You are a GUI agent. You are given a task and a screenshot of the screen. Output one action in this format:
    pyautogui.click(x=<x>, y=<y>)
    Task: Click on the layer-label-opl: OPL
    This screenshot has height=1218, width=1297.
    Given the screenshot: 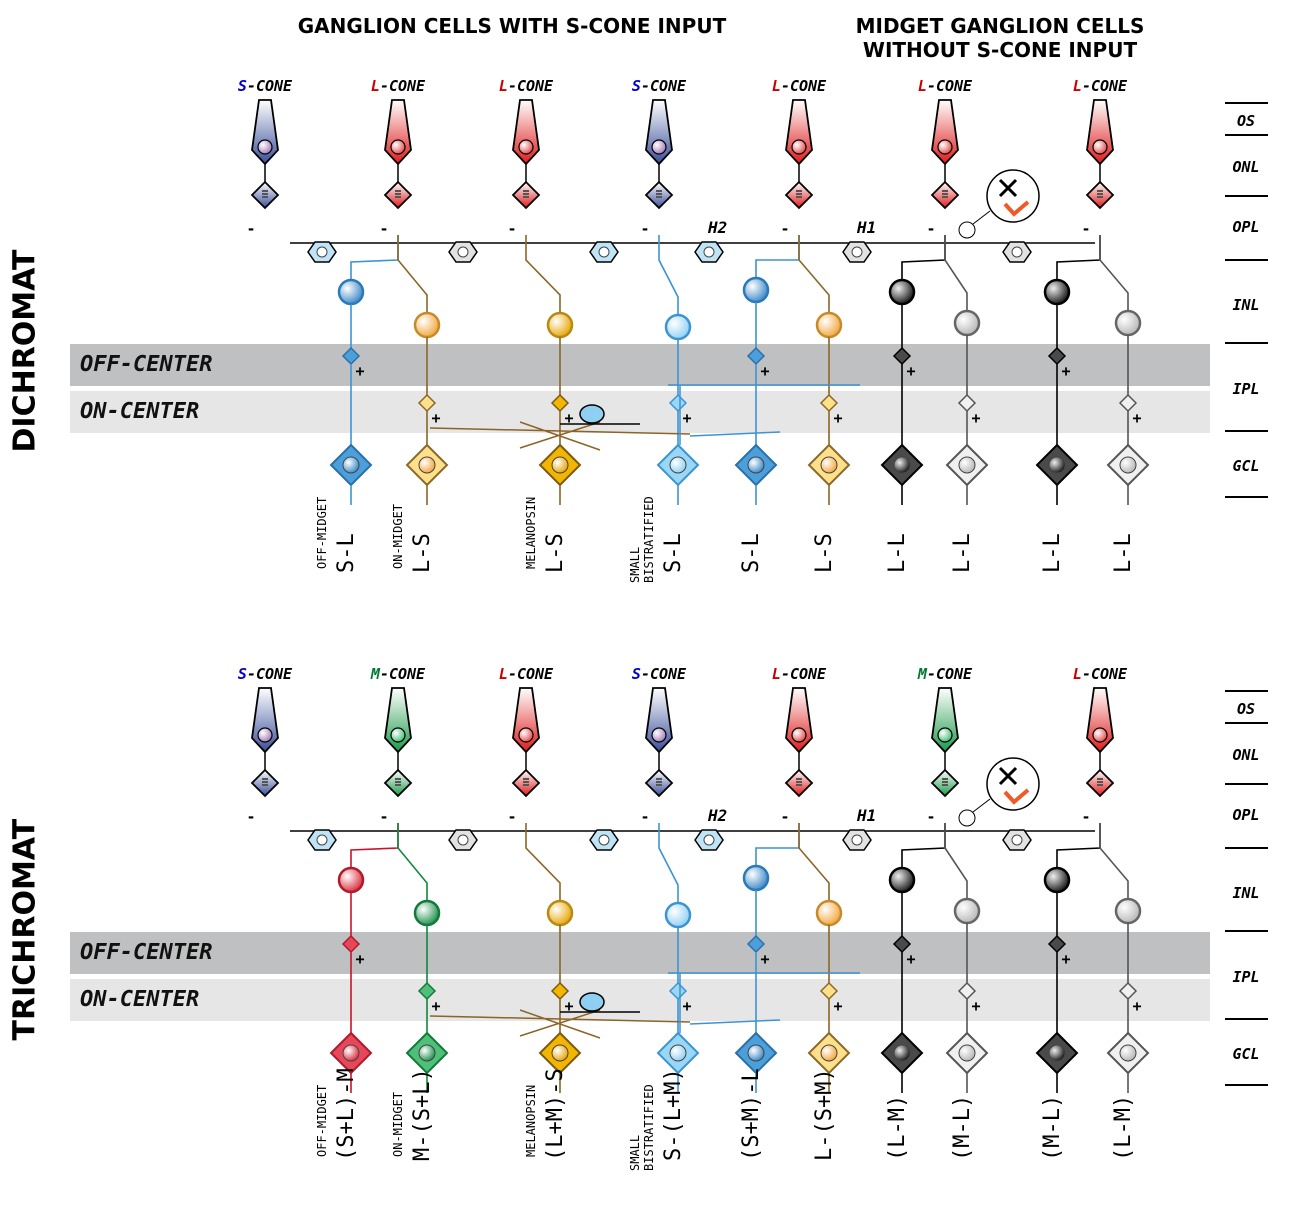 What is the action you would take?
    pyautogui.click(x=1246, y=227)
    